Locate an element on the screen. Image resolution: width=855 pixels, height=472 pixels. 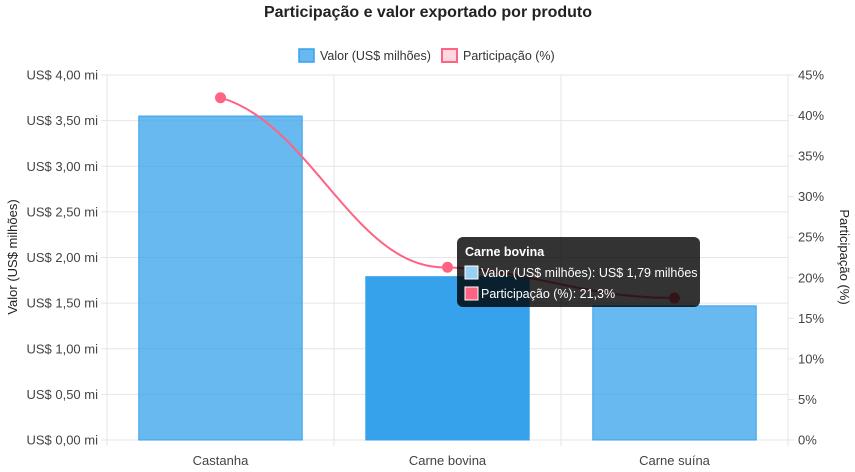
legend-item-participacao: Participação (%) is located at coordinates (498, 55).